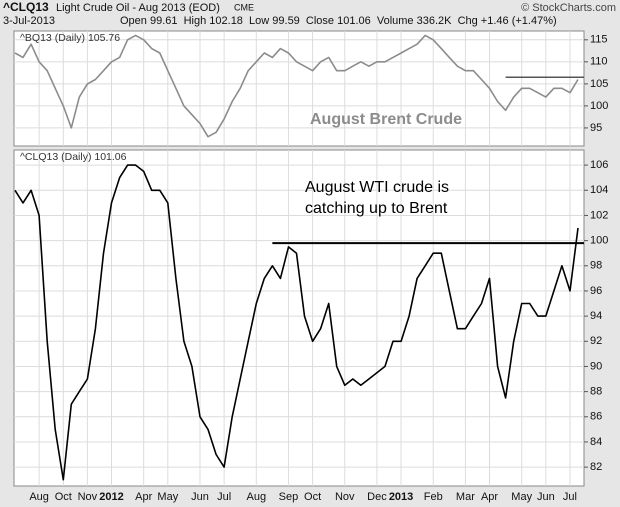  What do you see at coordinates (599, 40) in the screenshot?
I see `y-tick-label: 115` at bounding box center [599, 40].